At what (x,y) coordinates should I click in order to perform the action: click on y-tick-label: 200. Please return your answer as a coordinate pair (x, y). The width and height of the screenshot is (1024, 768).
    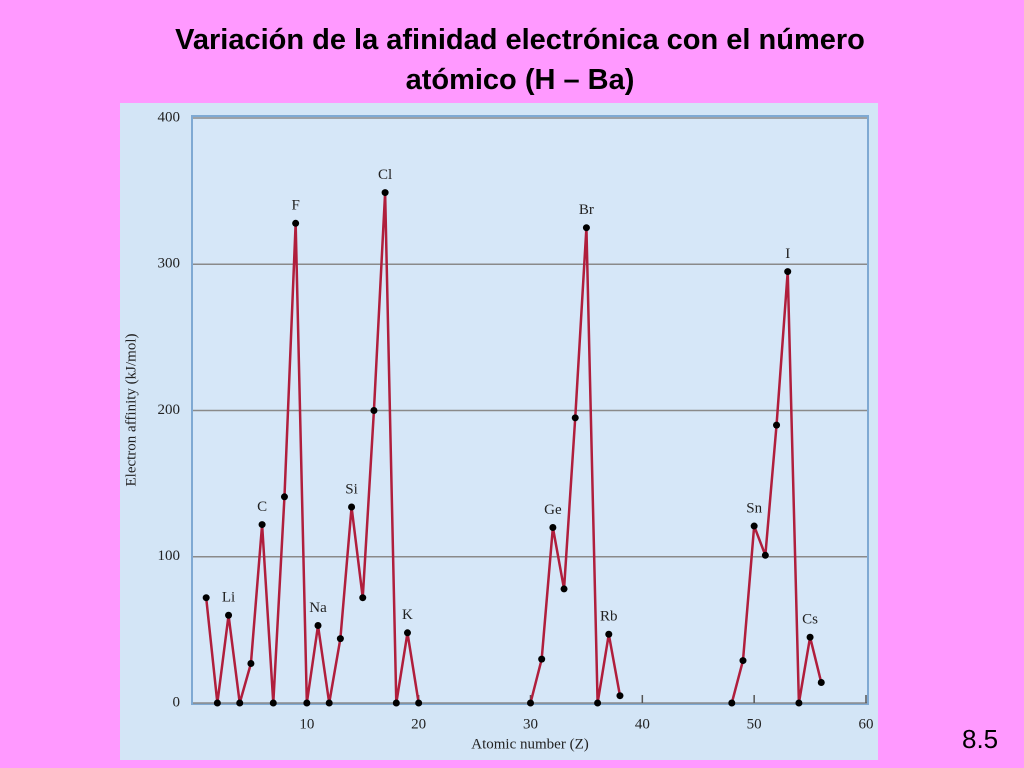
    Looking at the image, I should click on (169, 410).